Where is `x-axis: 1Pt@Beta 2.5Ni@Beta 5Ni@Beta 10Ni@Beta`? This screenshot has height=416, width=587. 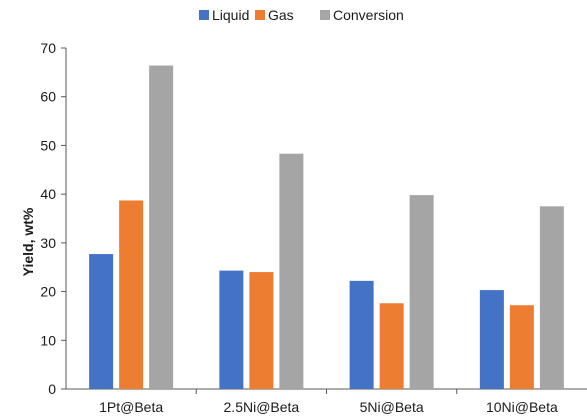
x-axis: 1Pt@Beta 2.5Ni@Beta 5Ni@Beta 10Ni@Beta is located at coordinates (326, 401).